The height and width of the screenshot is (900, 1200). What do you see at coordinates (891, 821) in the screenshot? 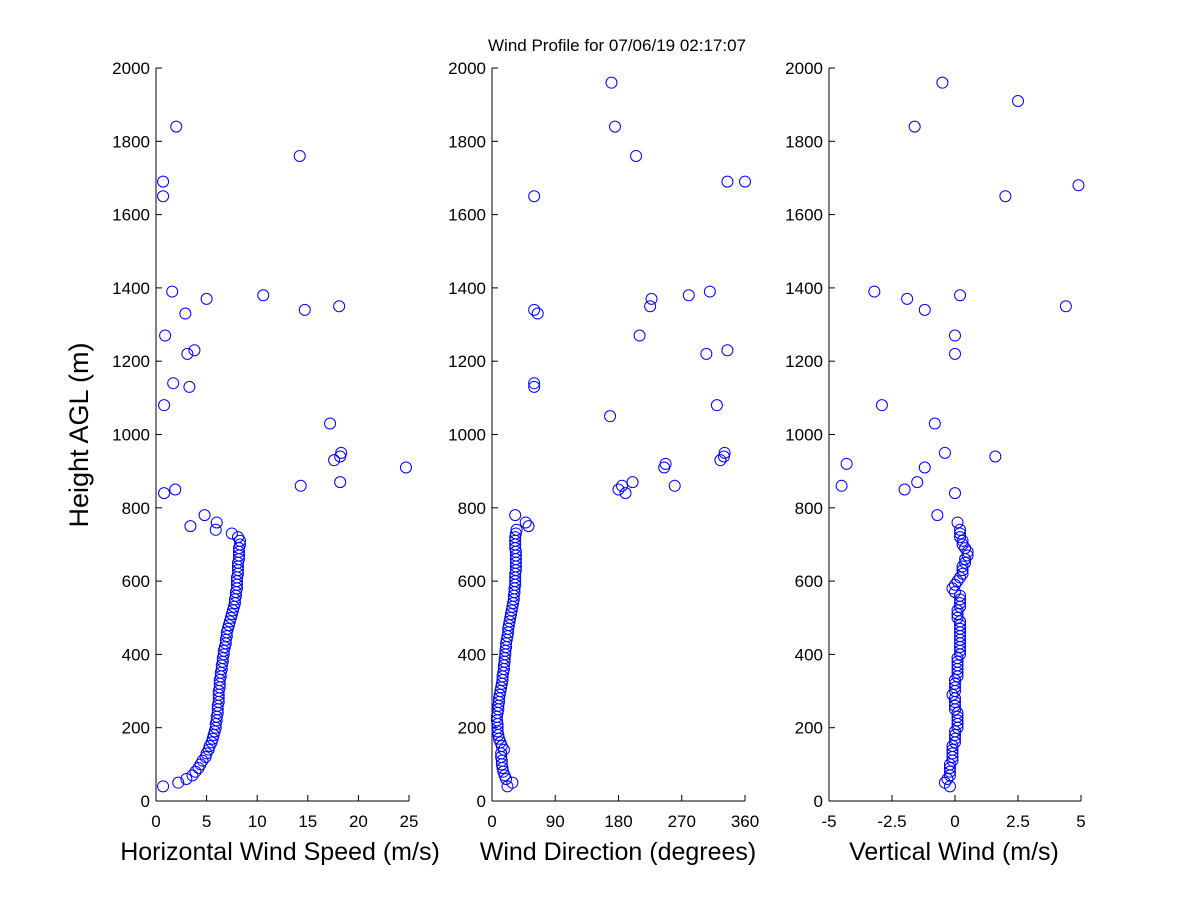
I see `x-tick-label: -2.5` at bounding box center [891, 821].